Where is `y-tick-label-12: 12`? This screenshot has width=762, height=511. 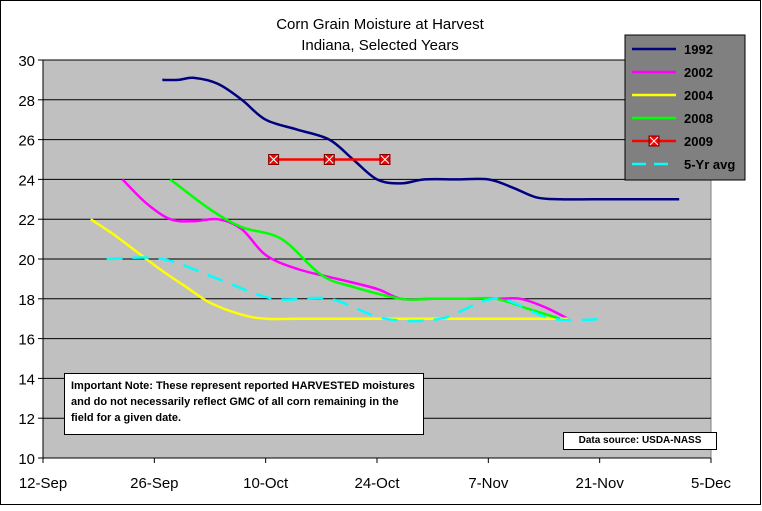 y-tick-label-12: 12 is located at coordinates (26, 419).